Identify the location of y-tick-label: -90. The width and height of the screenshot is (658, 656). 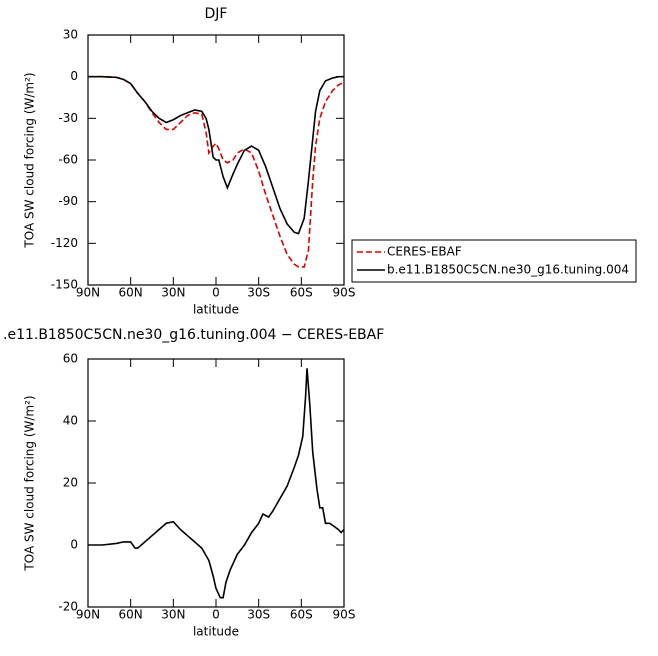
(68, 201).